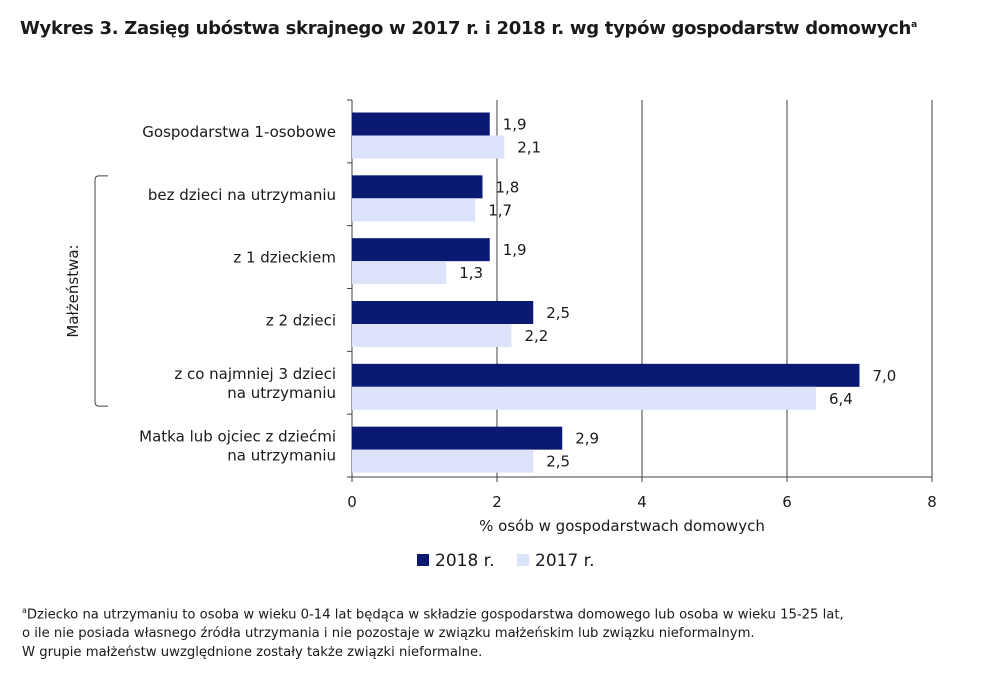 This screenshot has width=985, height=674. Describe the element at coordinates (558, 462) in the screenshot. I see `data-label-2017-5: 2,5` at that location.